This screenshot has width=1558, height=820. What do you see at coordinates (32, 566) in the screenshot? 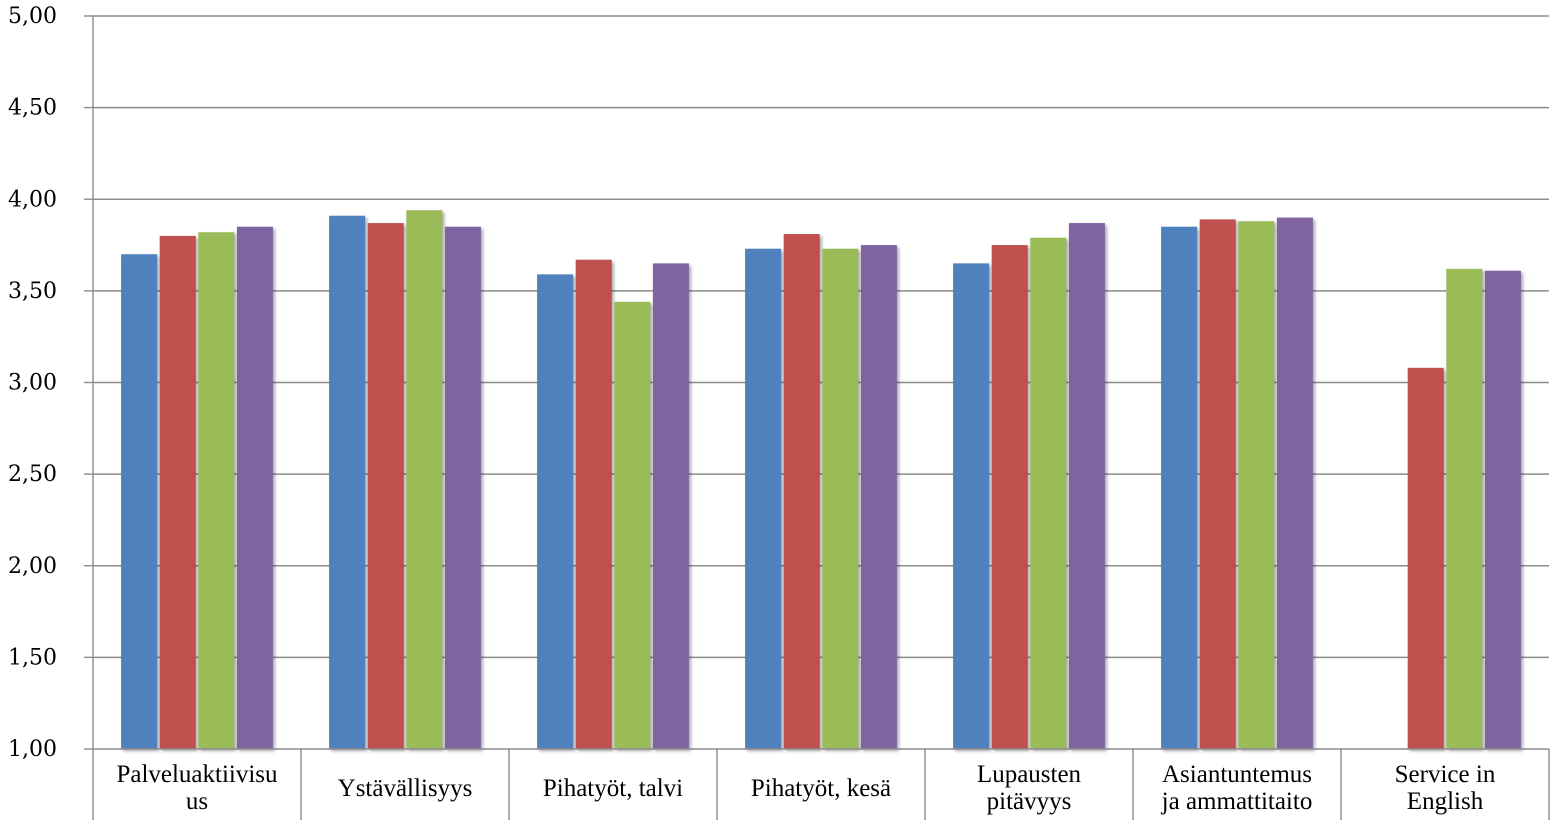
I see `y-tick-label: 2,00` at bounding box center [32, 566].